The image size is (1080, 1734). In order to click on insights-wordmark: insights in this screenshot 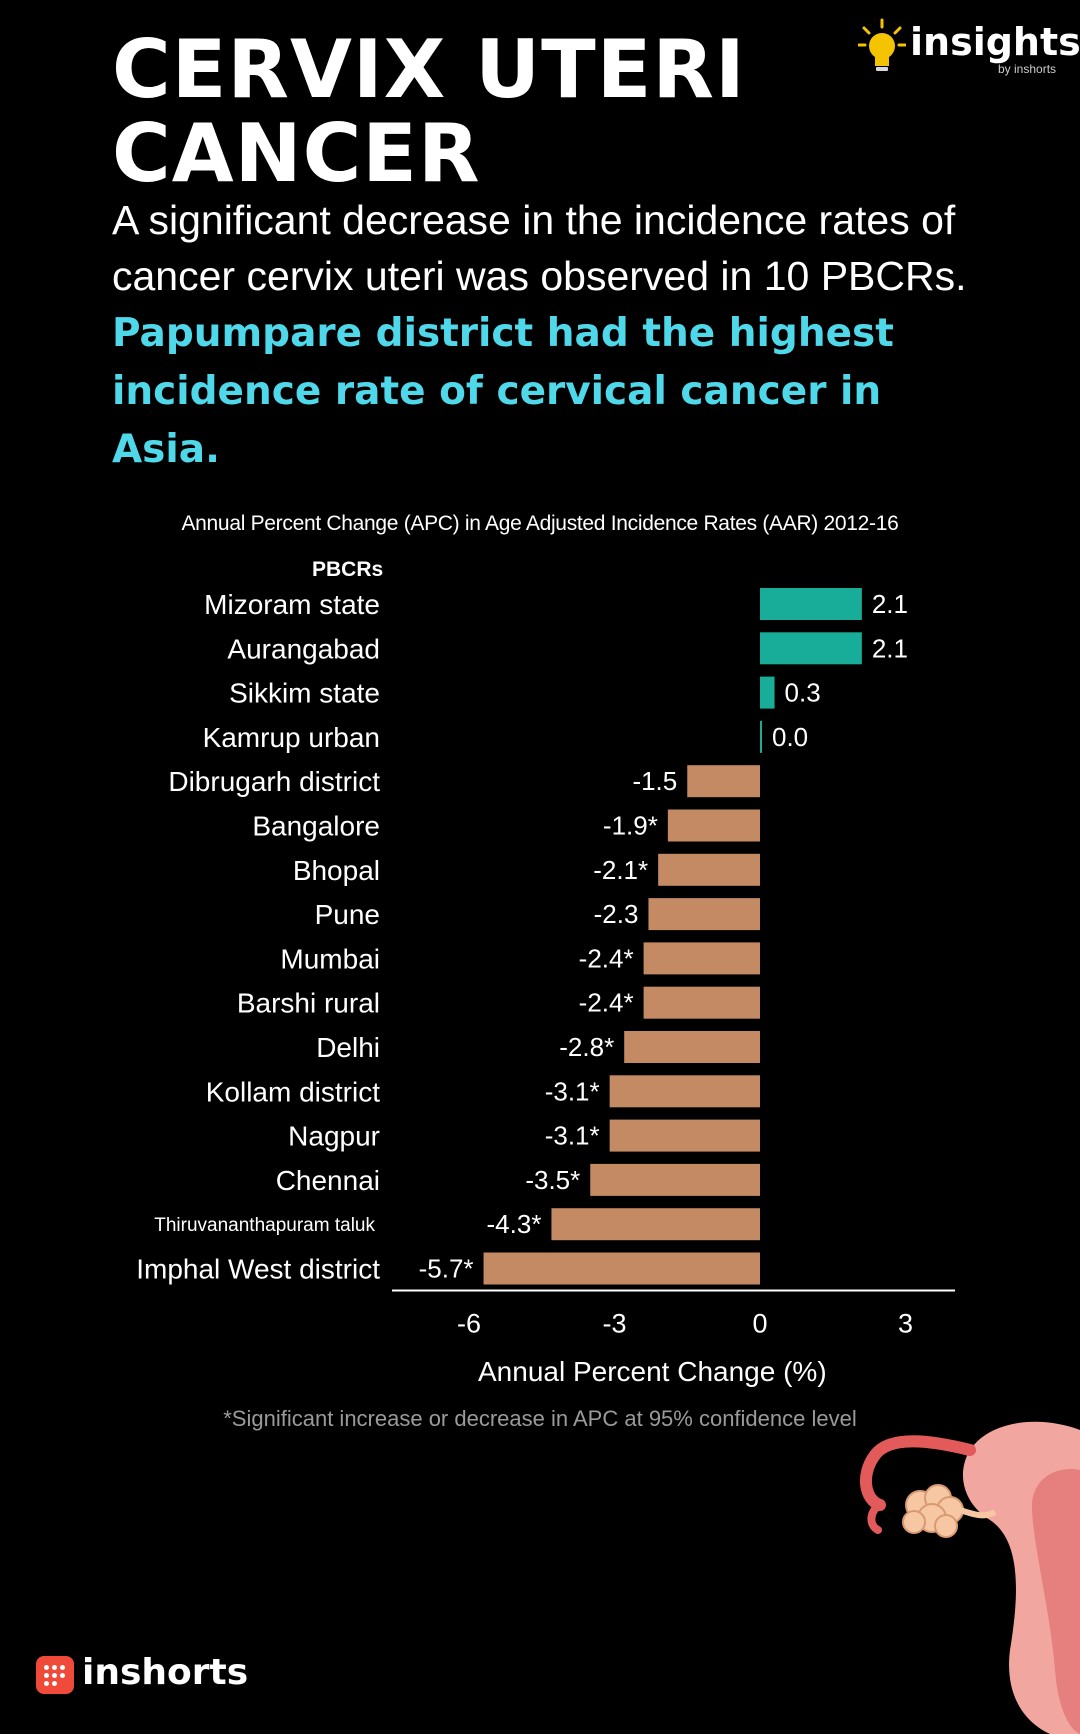, I will do `click(995, 42)`.